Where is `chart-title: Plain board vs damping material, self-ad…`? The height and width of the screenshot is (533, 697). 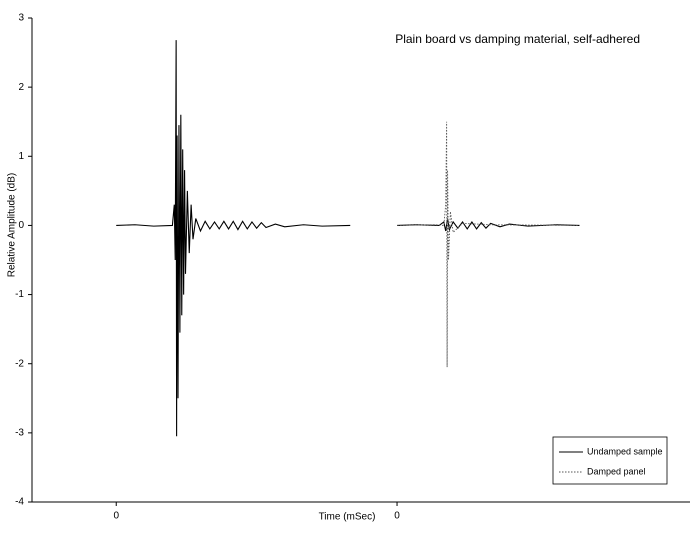
chart-title: Plain board vs damping material, self-ad… is located at coordinates (517, 39).